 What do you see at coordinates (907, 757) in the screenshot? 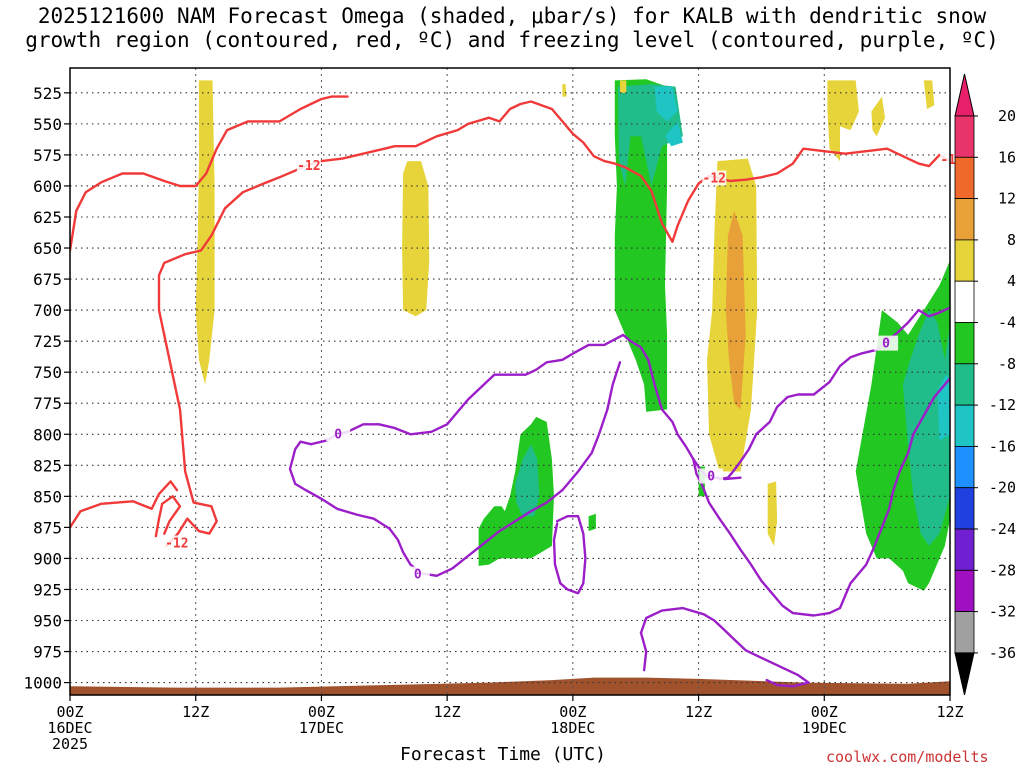
I see `source-credit: coolwx.com/modelts` at bounding box center [907, 757].